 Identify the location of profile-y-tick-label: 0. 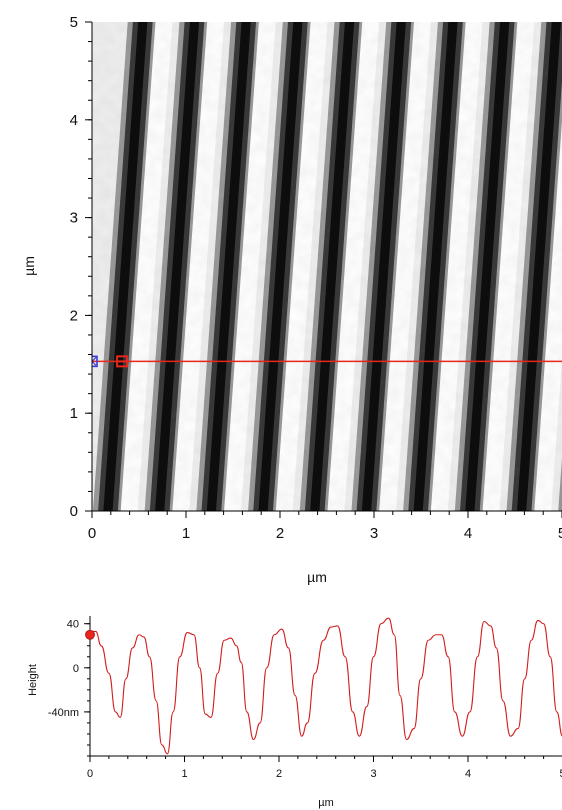
(76, 669).